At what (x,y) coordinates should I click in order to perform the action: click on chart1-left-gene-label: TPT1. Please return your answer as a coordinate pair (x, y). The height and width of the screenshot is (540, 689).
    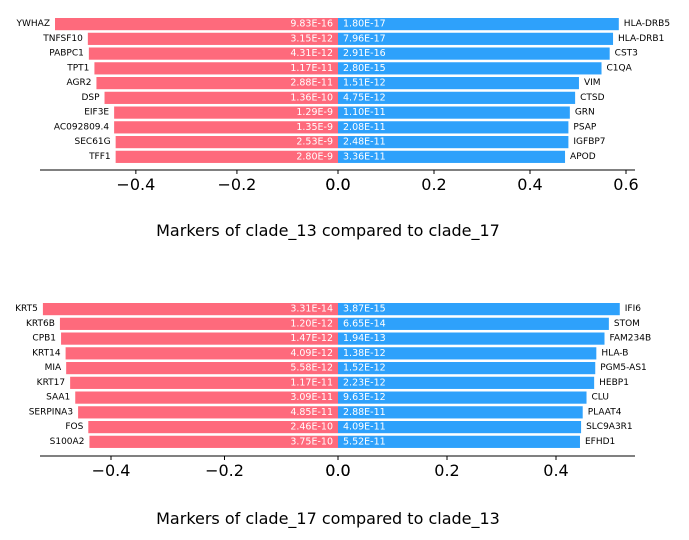
    Looking at the image, I should click on (77, 68).